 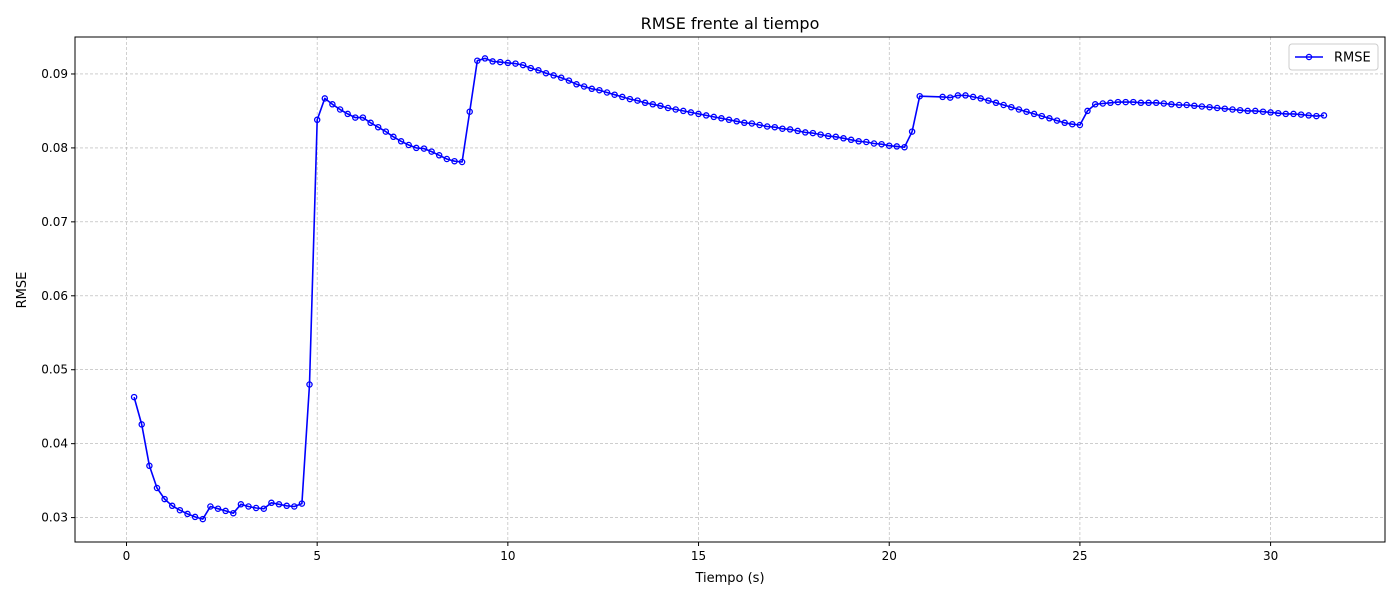 What do you see at coordinates (698, 556) in the screenshot?
I see `x-tick-label: 15` at bounding box center [698, 556].